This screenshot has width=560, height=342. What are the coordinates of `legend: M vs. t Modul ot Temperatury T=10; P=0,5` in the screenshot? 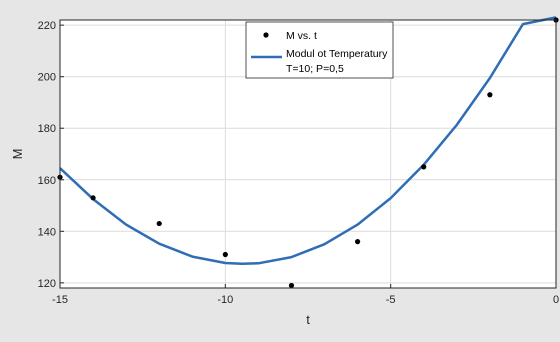 It's located at (319, 50).